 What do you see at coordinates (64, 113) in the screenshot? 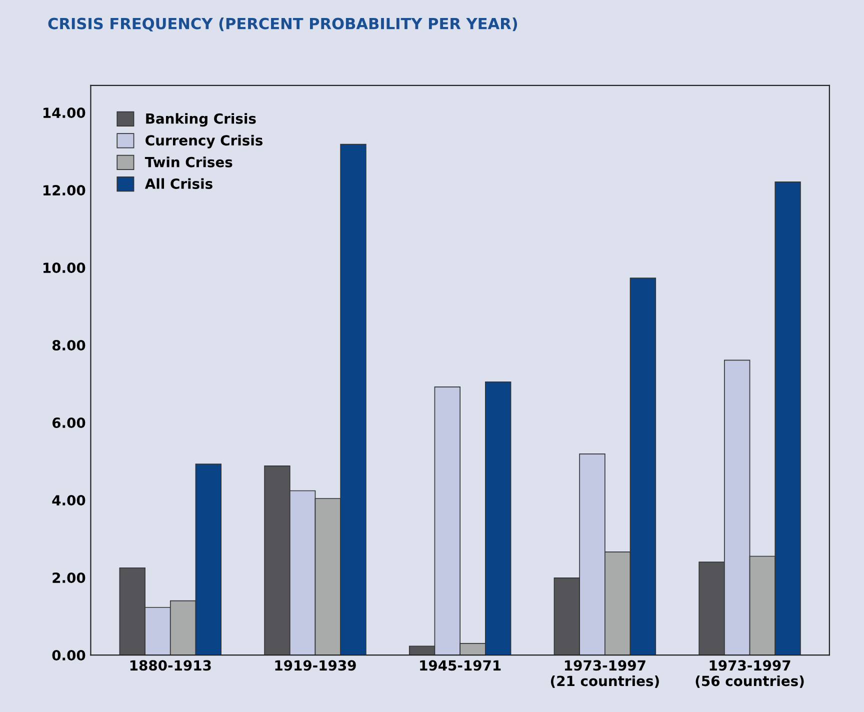
I see `y-tick-label: 14.00` at bounding box center [64, 113].